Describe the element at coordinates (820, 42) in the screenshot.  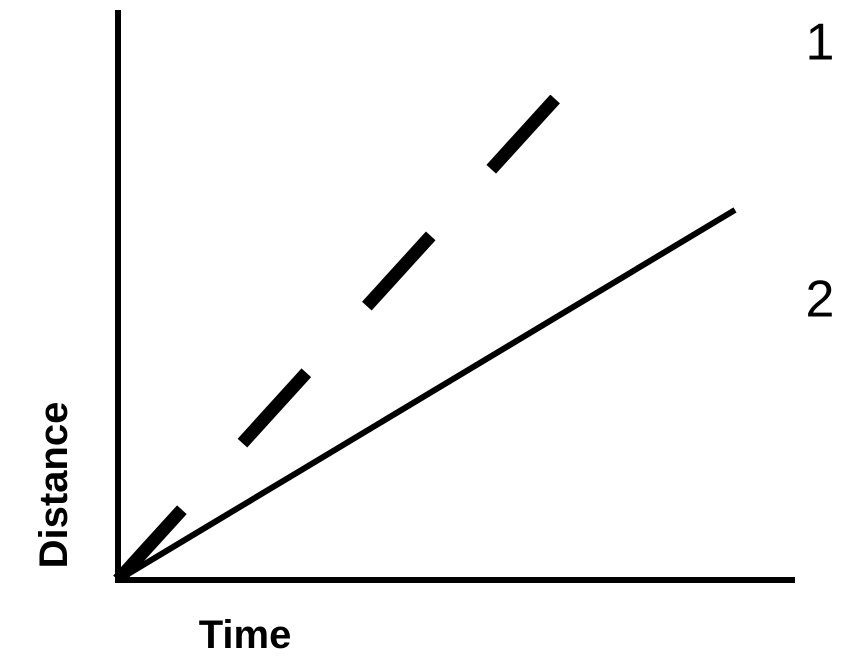
I see `text: 1` at that location.